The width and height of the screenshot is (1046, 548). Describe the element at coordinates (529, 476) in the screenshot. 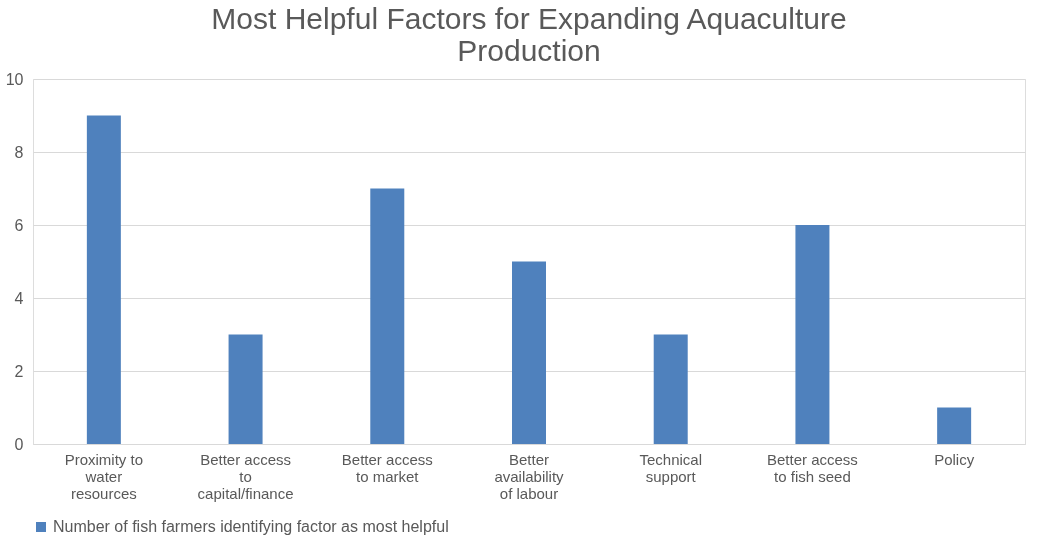

I see `x-tick-label: Better availability of labour` at that location.